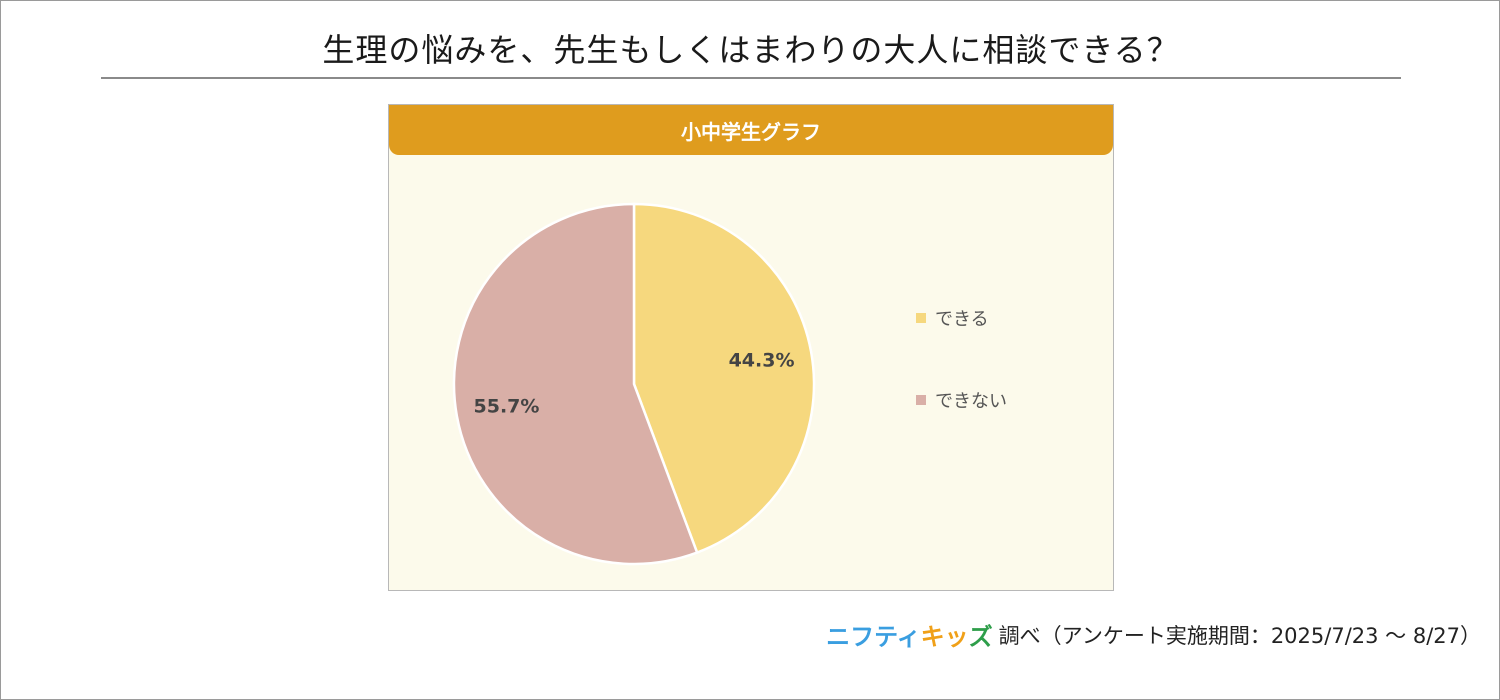 This screenshot has height=700, width=1500. I want to click on source-text: 調べ（アンケート実施期間：2025/7/23 ～ 8/27）, so click(1239, 635).